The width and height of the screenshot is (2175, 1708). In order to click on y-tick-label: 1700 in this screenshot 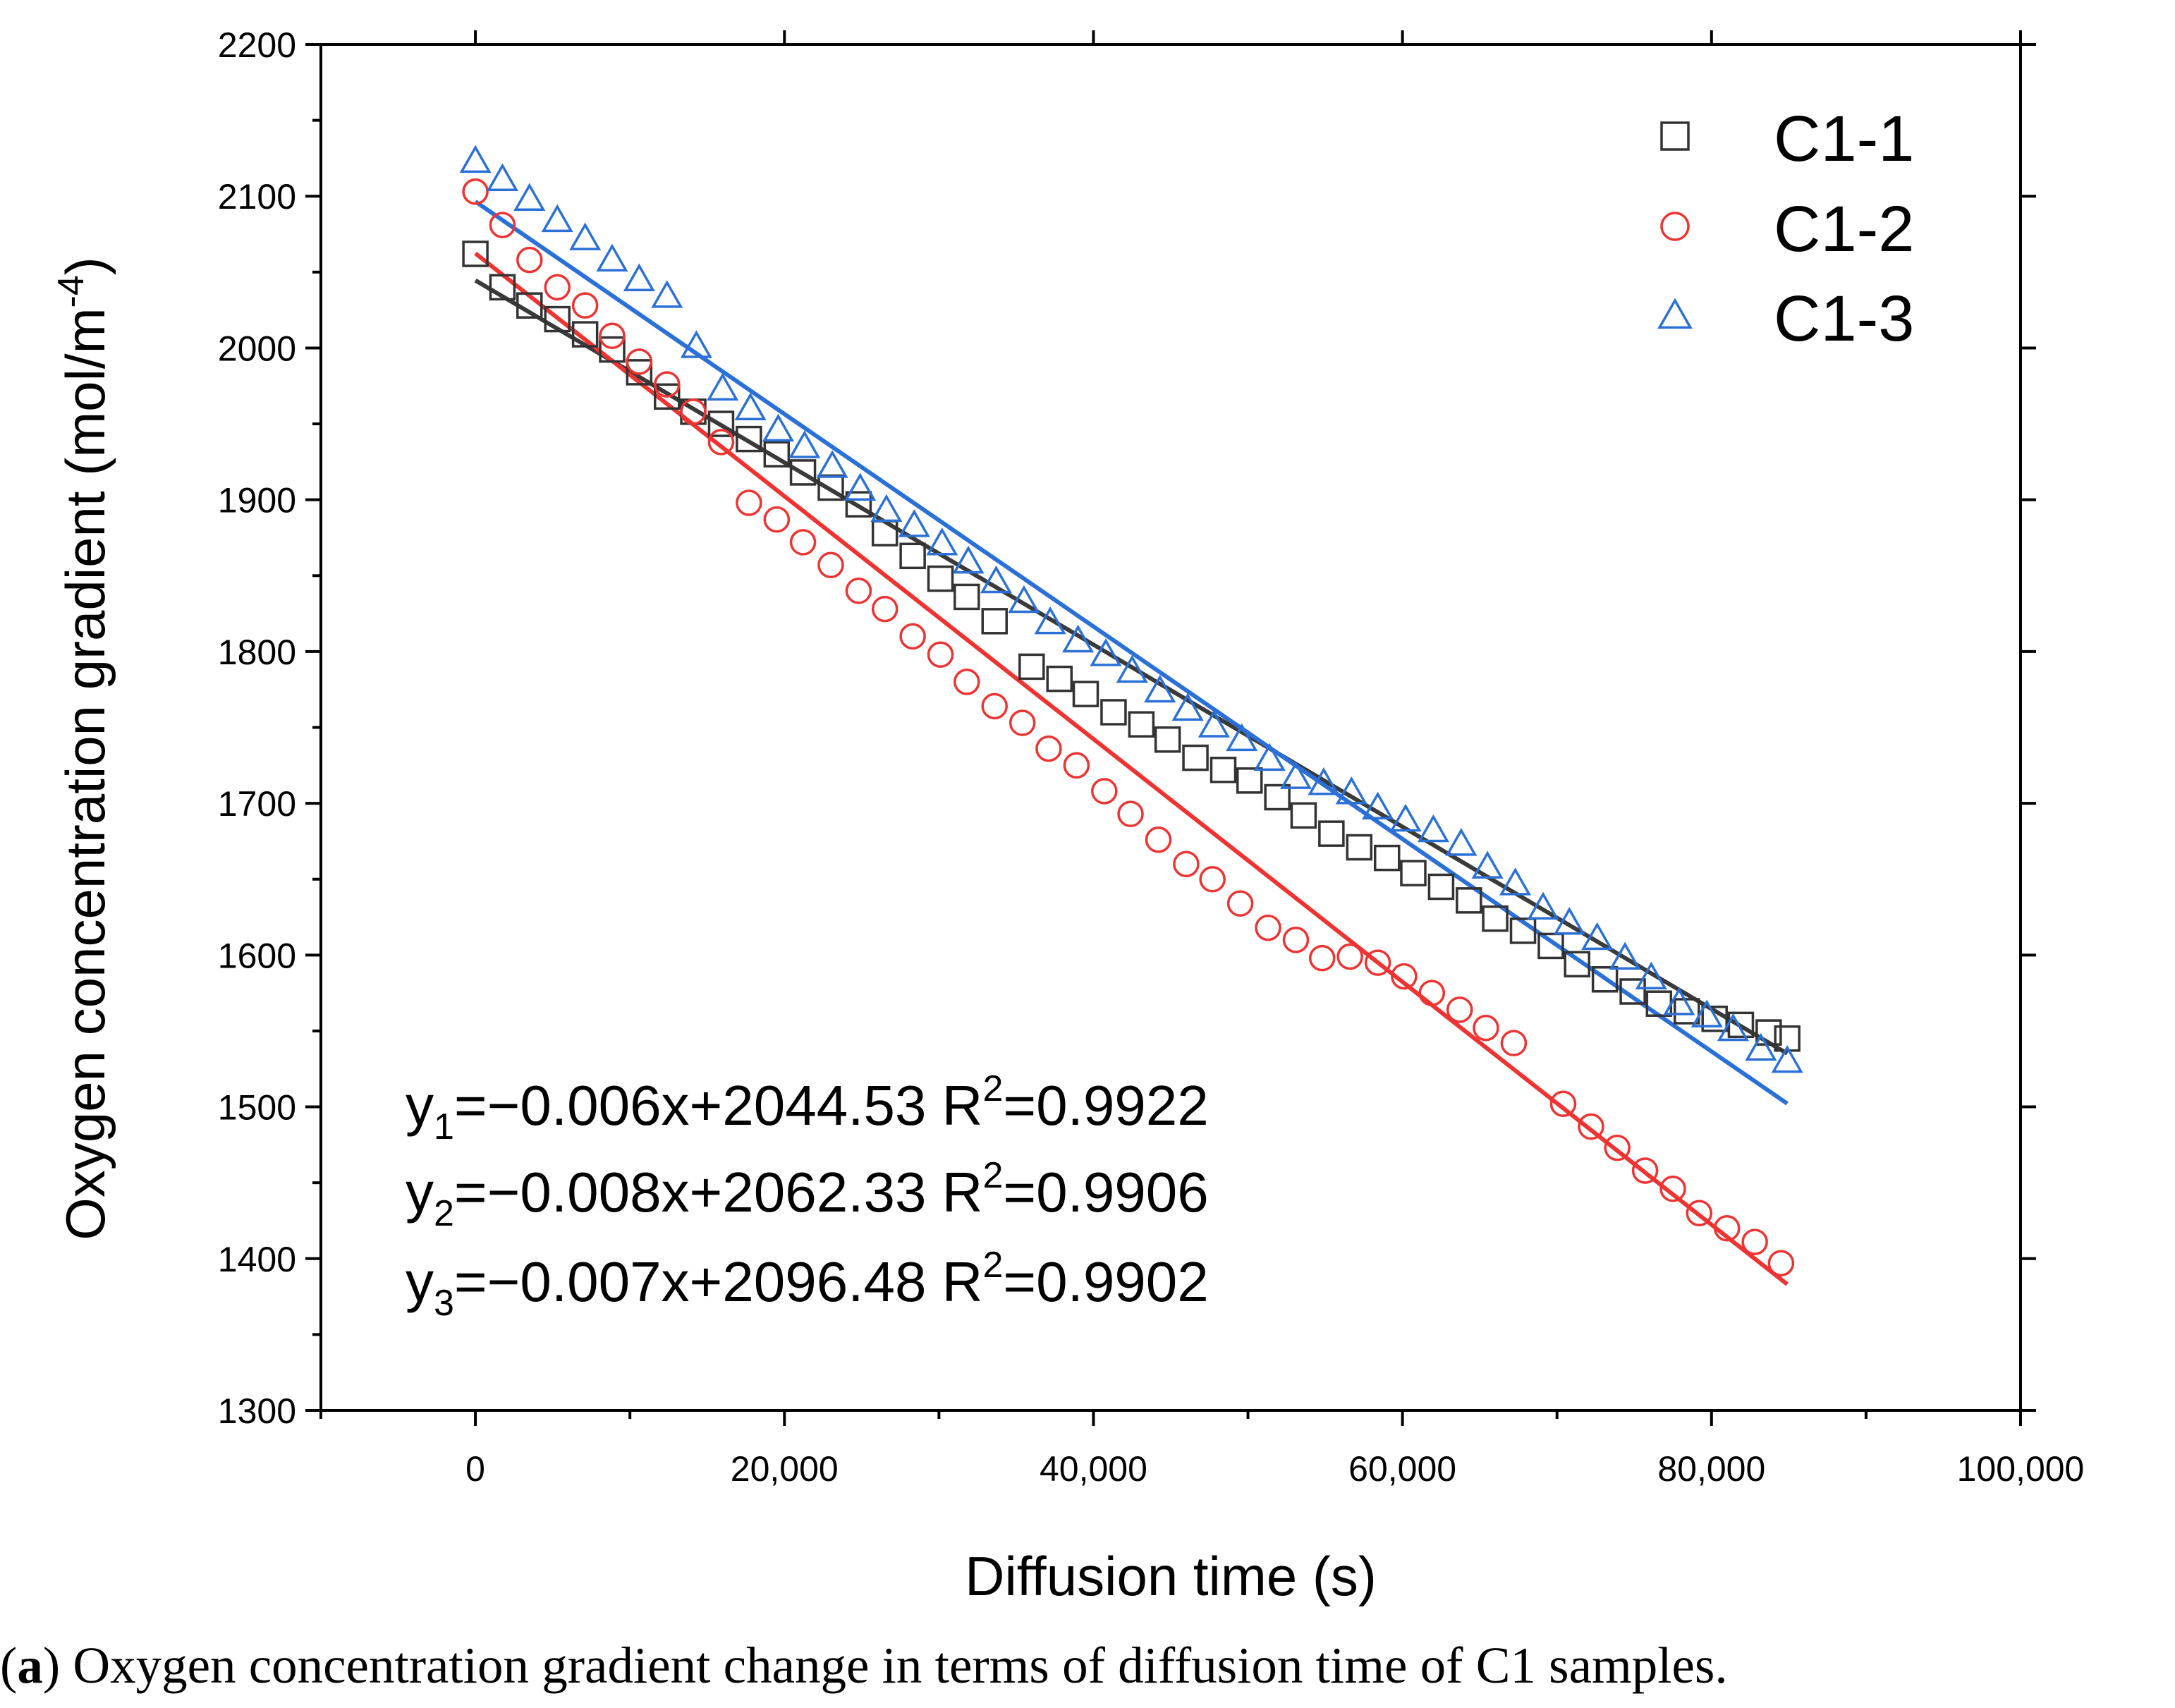, I will do `click(257, 804)`.